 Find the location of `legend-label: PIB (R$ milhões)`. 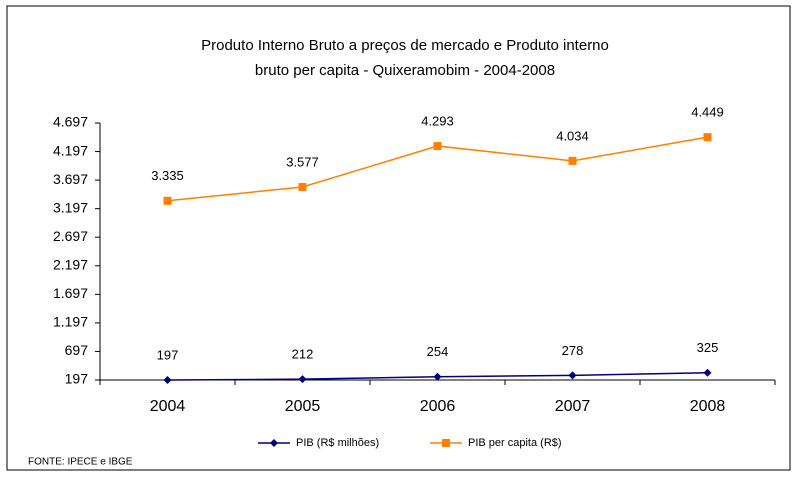

legend-label: PIB (R$ milhões) is located at coordinates (337, 443).